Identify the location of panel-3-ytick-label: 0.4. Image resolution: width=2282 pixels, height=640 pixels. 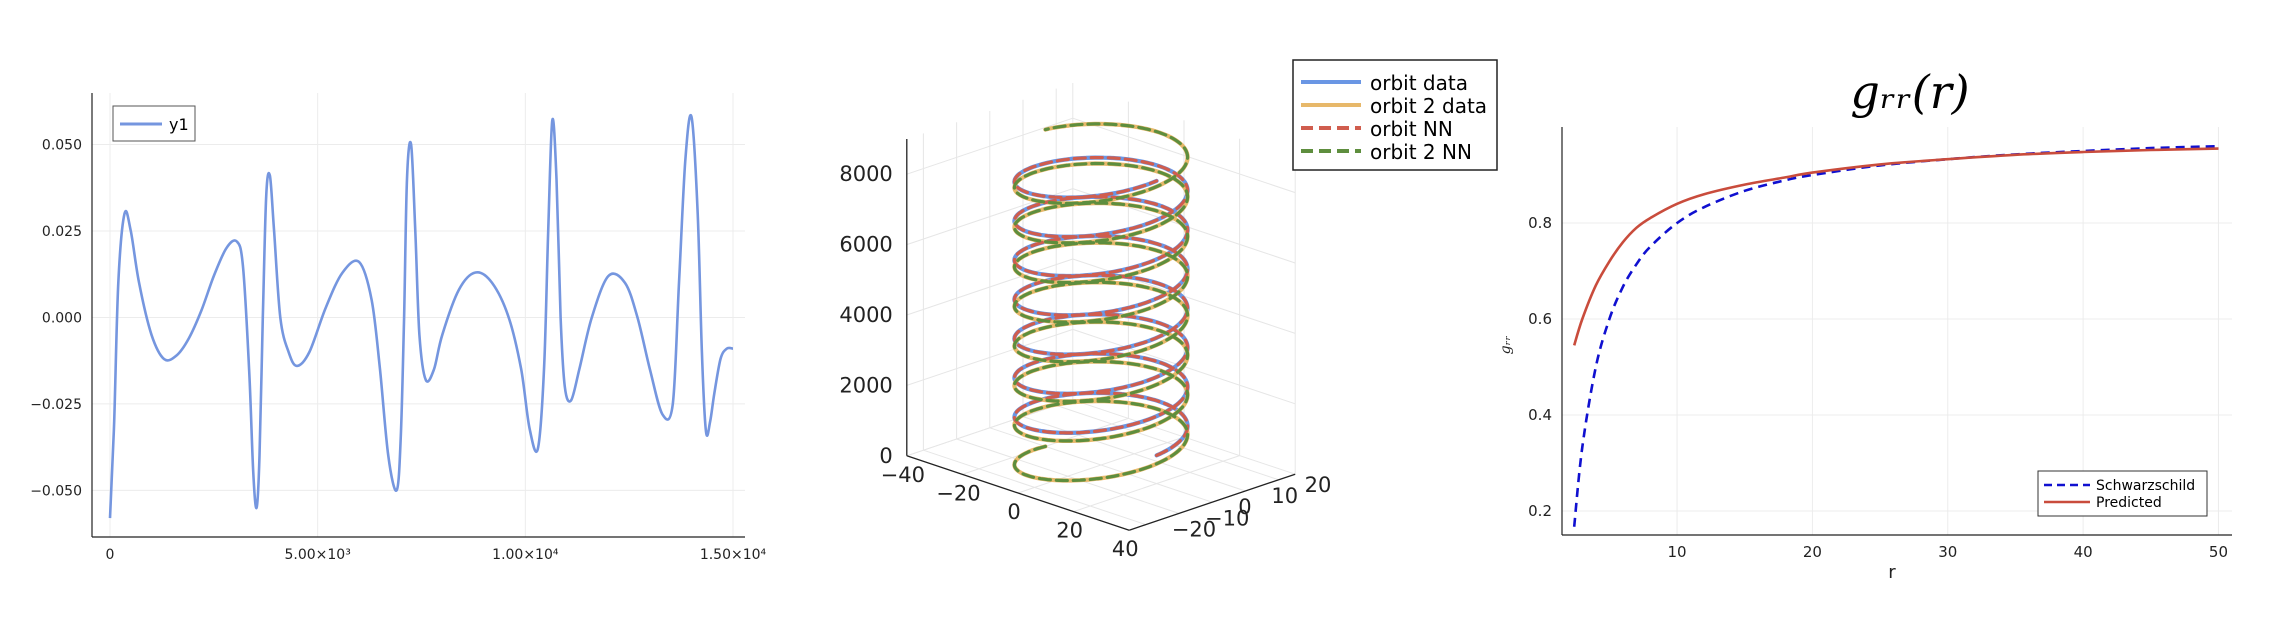
(1540, 415).